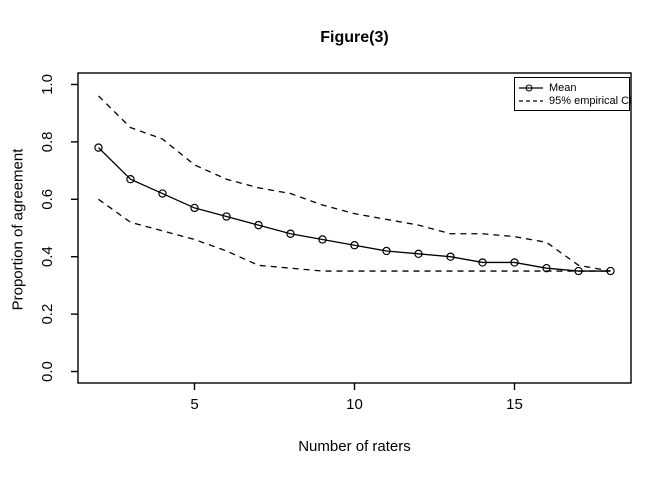 This screenshot has height=480, width=672. I want to click on y-tick-label: 0.2, so click(47, 314).